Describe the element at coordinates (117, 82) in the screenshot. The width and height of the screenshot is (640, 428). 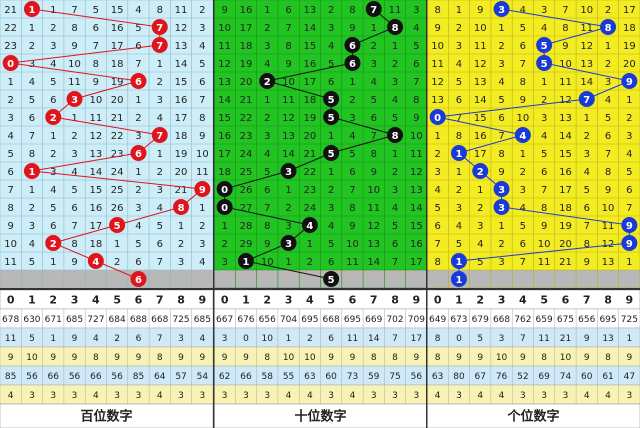
I see `cell: 19` at that location.